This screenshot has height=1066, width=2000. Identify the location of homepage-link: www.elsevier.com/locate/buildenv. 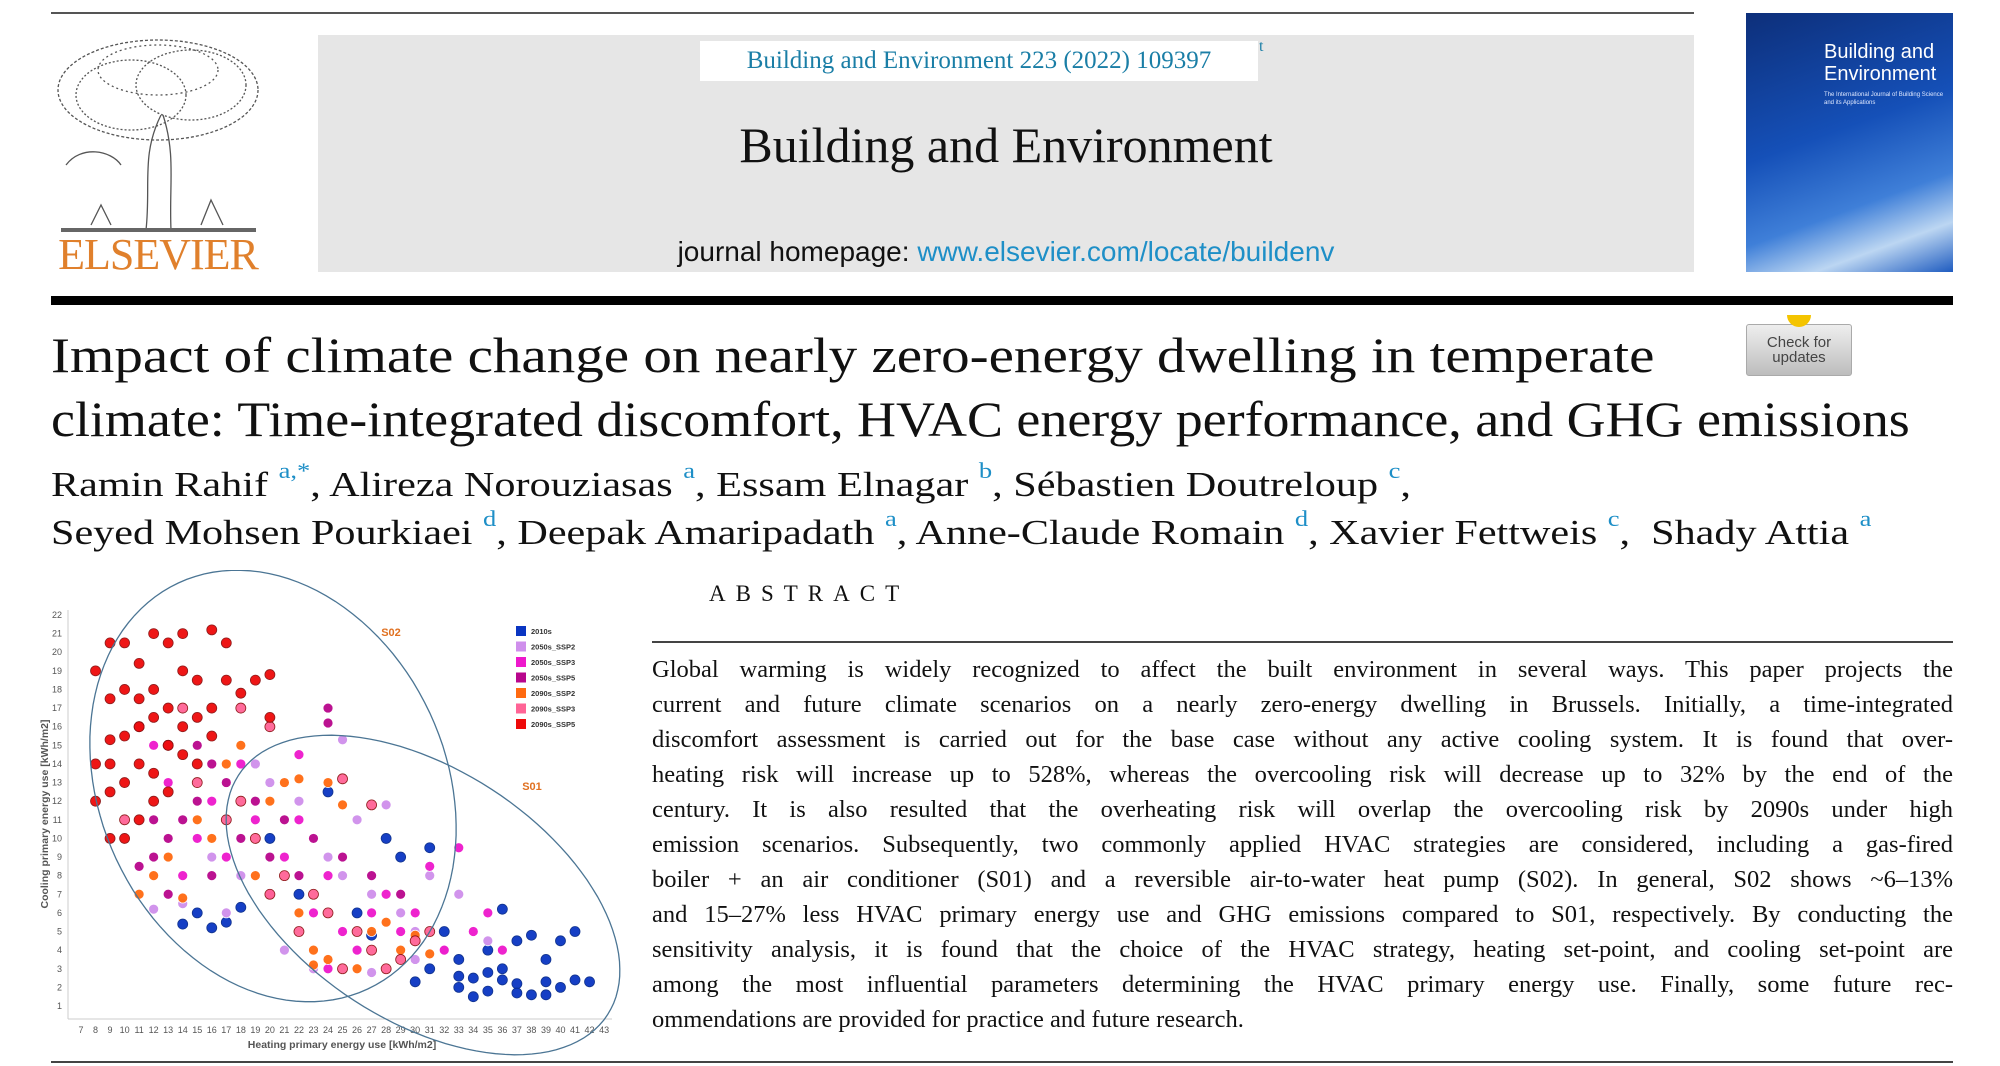
(1126, 251).